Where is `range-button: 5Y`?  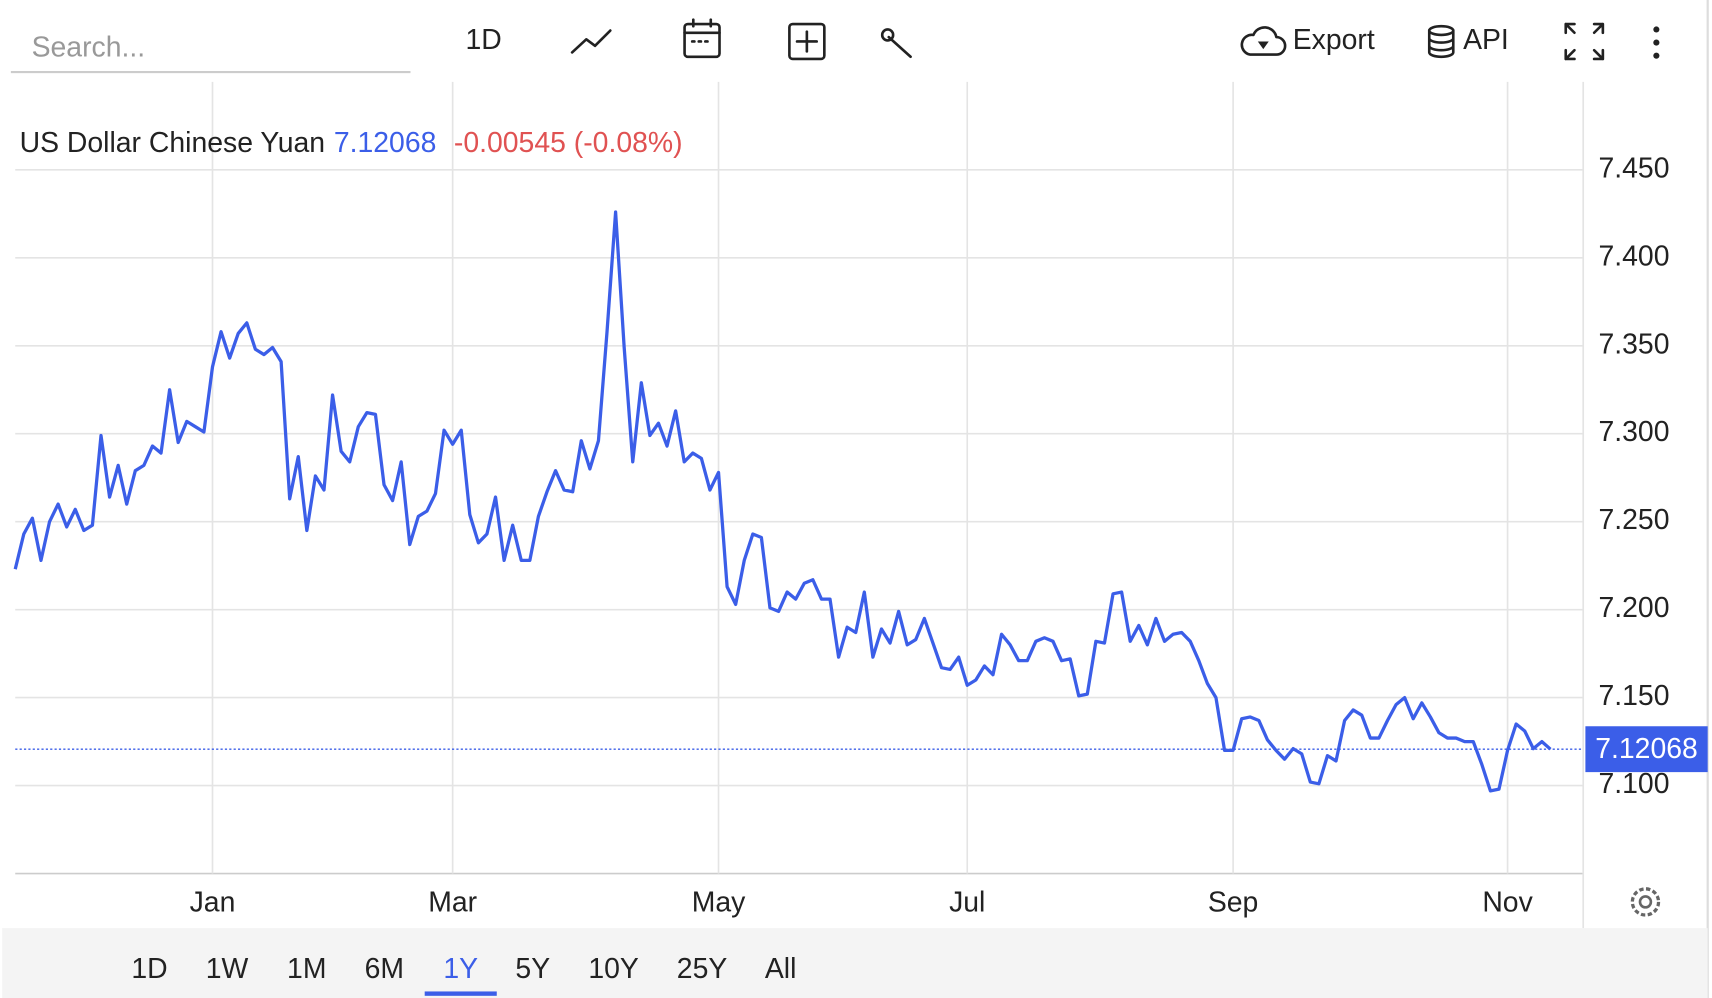 range-button: 5Y is located at coordinates (532, 969).